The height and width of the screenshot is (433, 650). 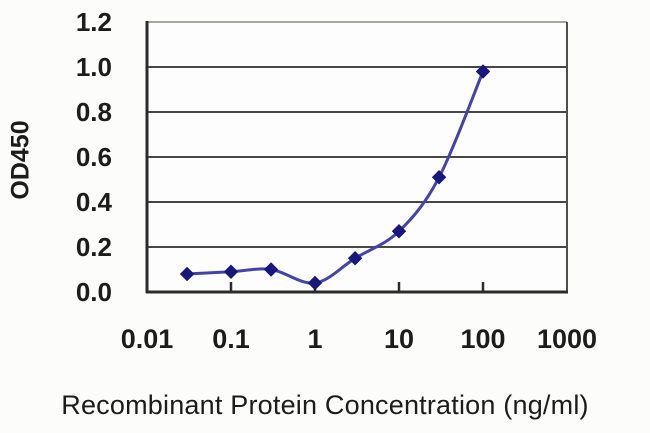 I want to click on y-tick-label: 1.0, so click(x=94, y=67).